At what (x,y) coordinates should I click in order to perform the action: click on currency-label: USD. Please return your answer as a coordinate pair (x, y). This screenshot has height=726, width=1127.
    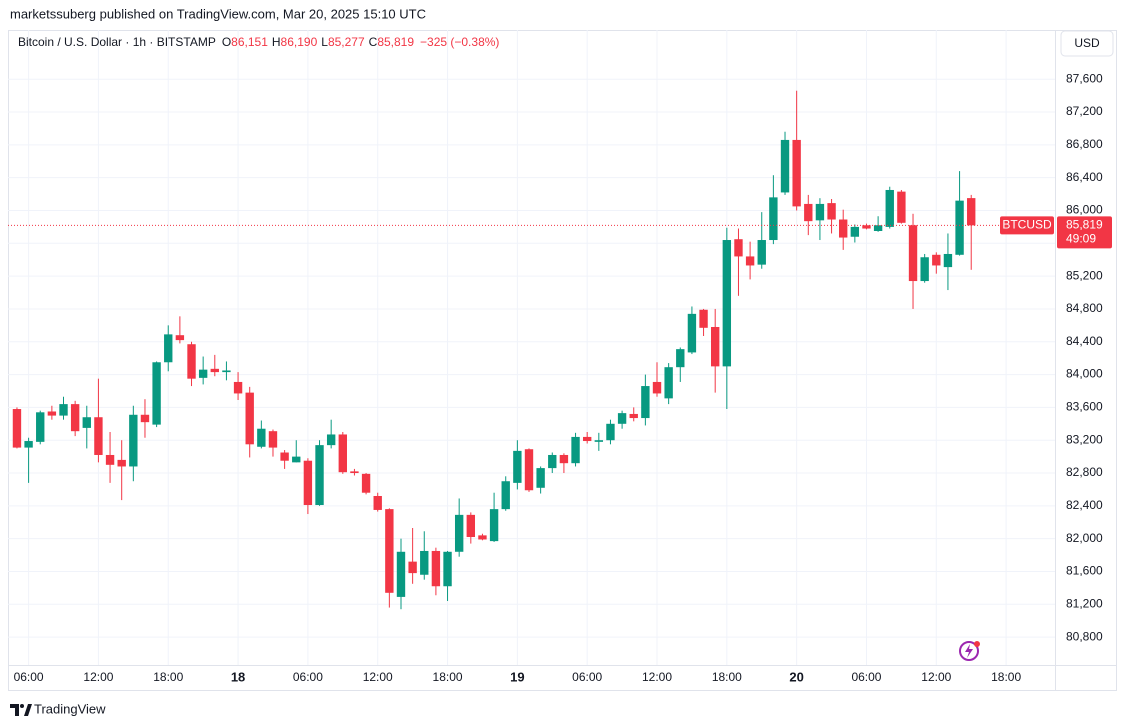
    Looking at the image, I should click on (1087, 43).